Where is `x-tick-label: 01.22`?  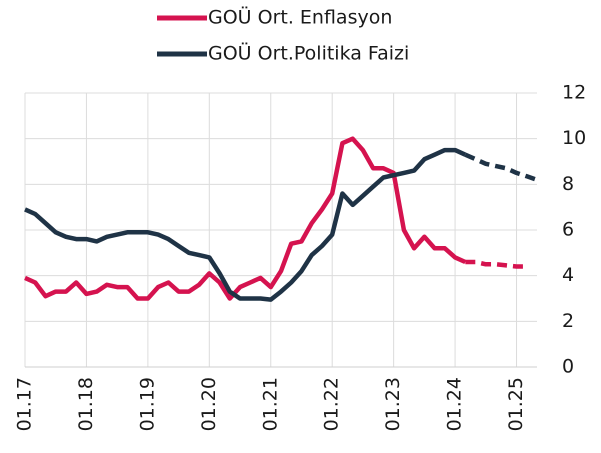 x-tick-label: 01.22 is located at coordinates (332, 404).